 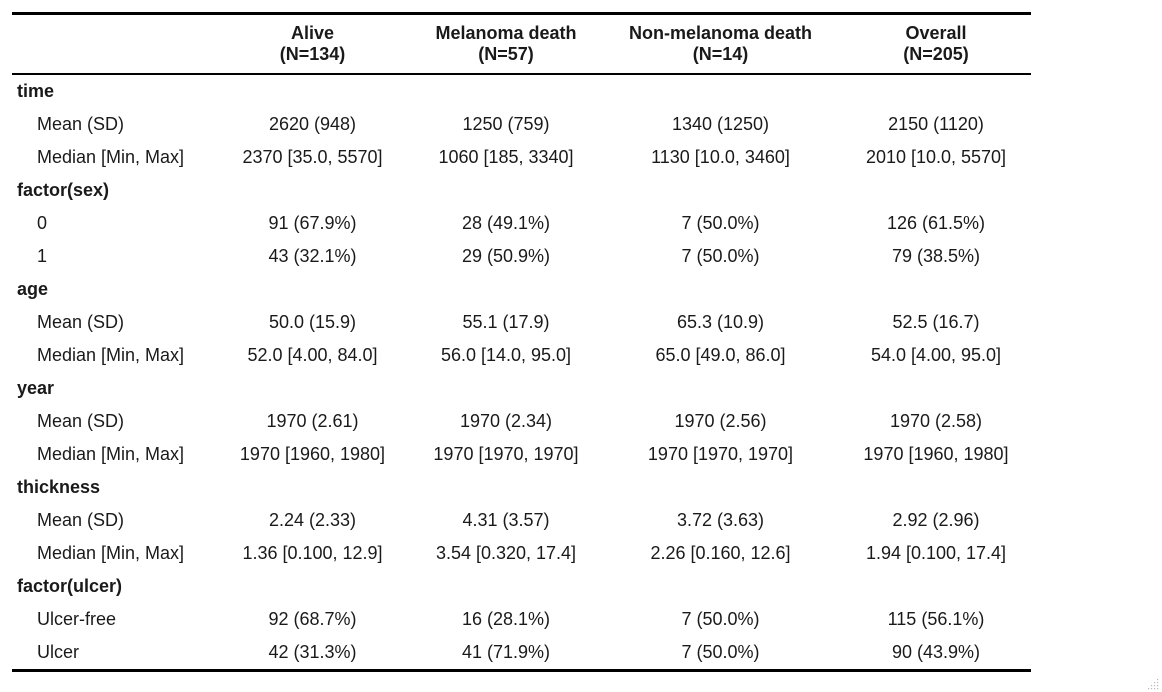 What do you see at coordinates (312, 652) in the screenshot?
I see `table-cell: 42 (31.3%)` at bounding box center [312, 652].